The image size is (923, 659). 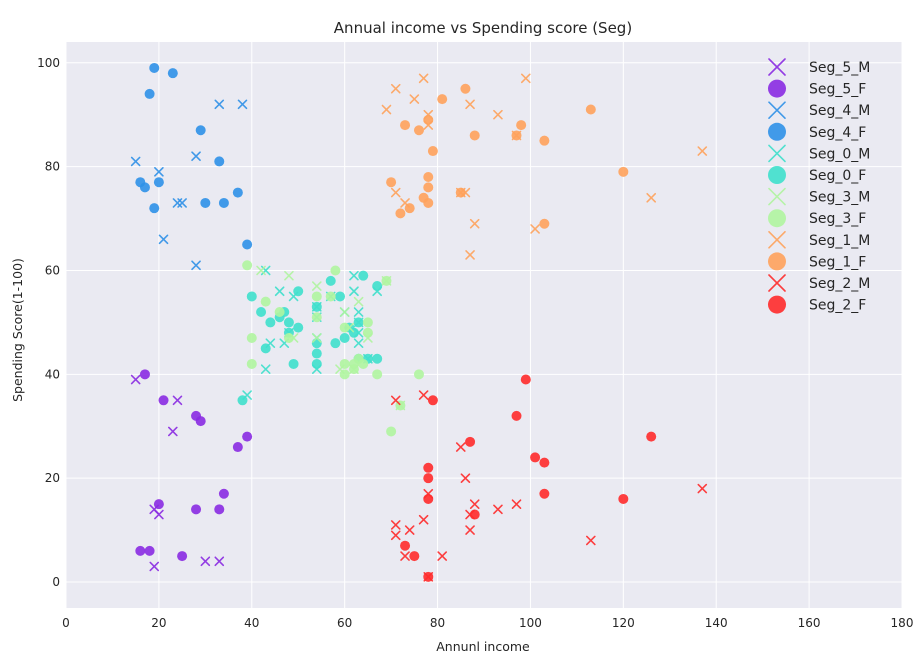 I want to click on legend-item: Seg_0_M, so click(x=819, y=153).